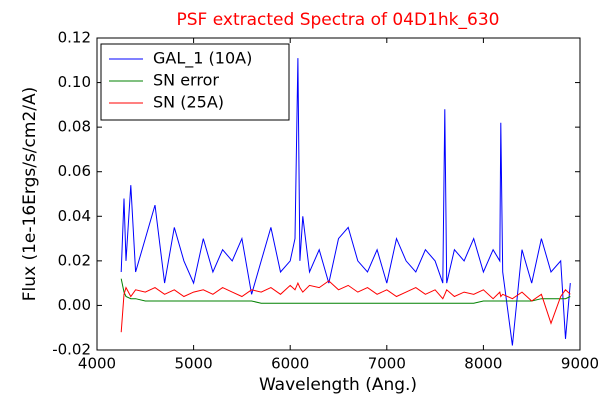 The image size is (600, 404). What do you see at coordinates (202, 59) in the screenshot?
I see `legend-label: GAL_1 (10A)` at bounding box center [202, 59].